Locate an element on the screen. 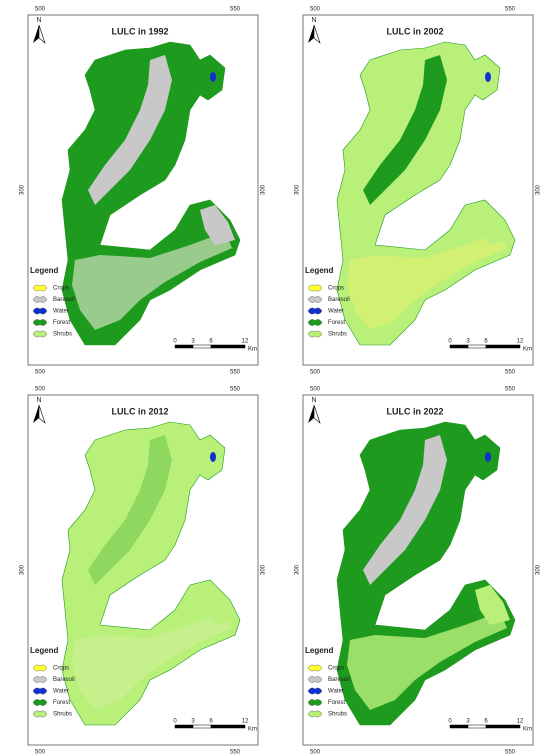 This screenshot has height=756, width=550. map-title: LULC in 1992 is located at coordinates (139, 31).